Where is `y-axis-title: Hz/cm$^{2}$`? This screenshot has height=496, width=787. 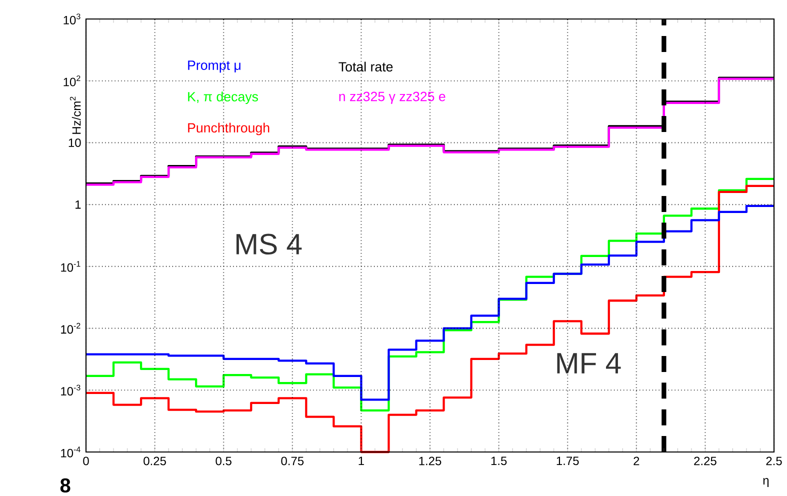
y-axis-title: Hz/cm$^{2}$ is located at coordinates (75, 115).